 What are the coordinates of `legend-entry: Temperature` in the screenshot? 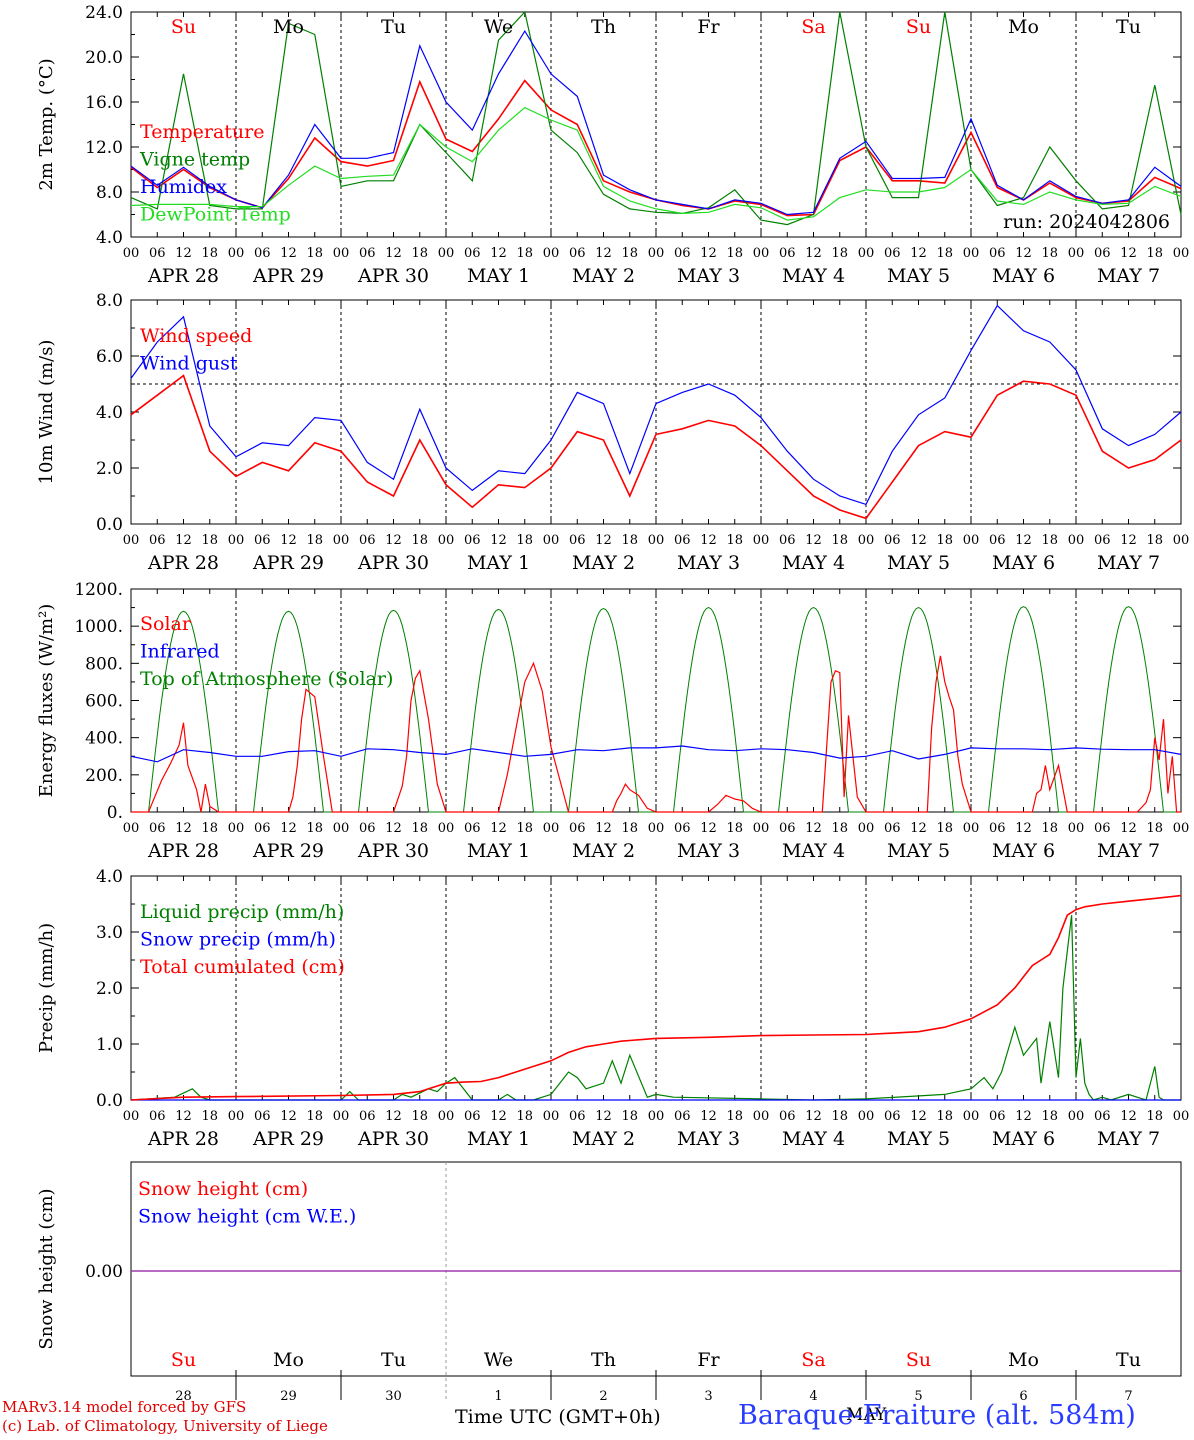 It's located at (202, 132).